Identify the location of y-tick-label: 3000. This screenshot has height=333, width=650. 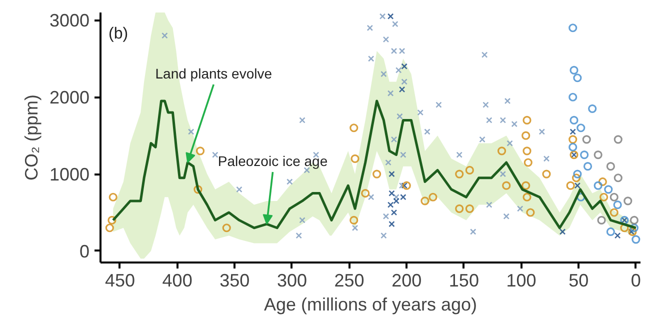
(69, 20).